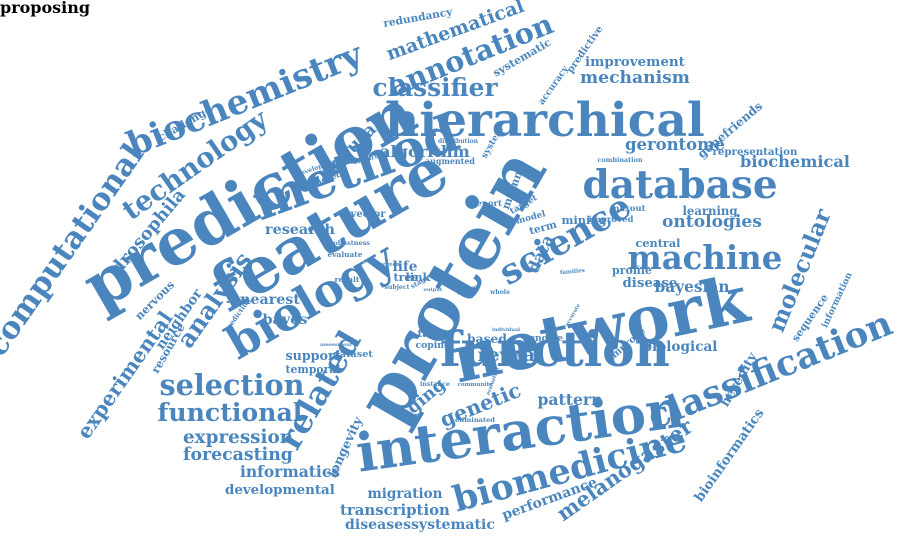  What do you see at coordinates (635, 61) in the screenshot?
I see `word: improvement` at bounding box center [635, 61].